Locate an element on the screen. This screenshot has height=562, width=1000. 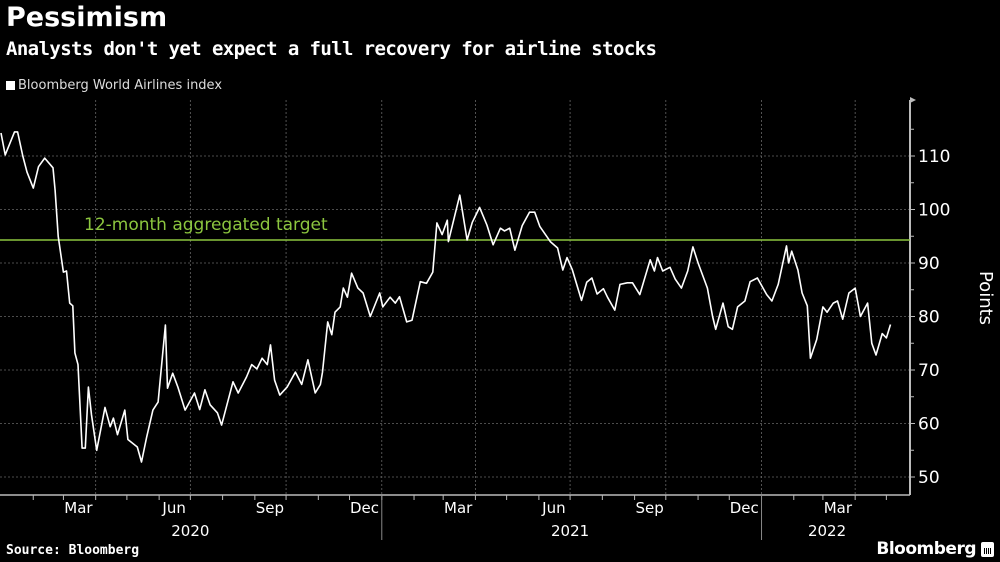
year-label: 2021 is located at coordinates (570, 531).